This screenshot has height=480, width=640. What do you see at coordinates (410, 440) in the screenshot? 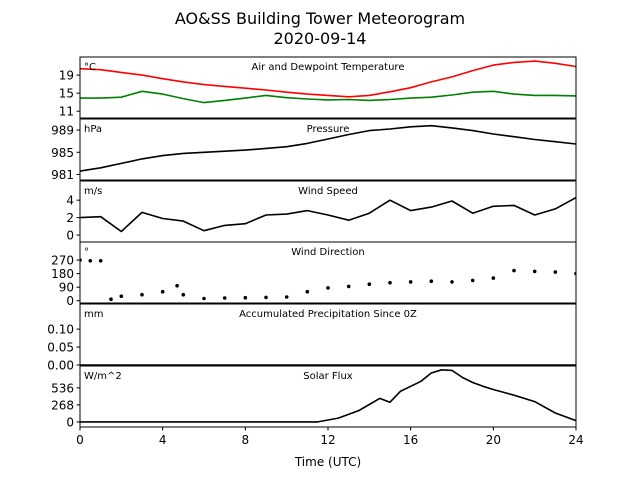
I see `x-tick-label: 16` at bounding box center [410, 440].